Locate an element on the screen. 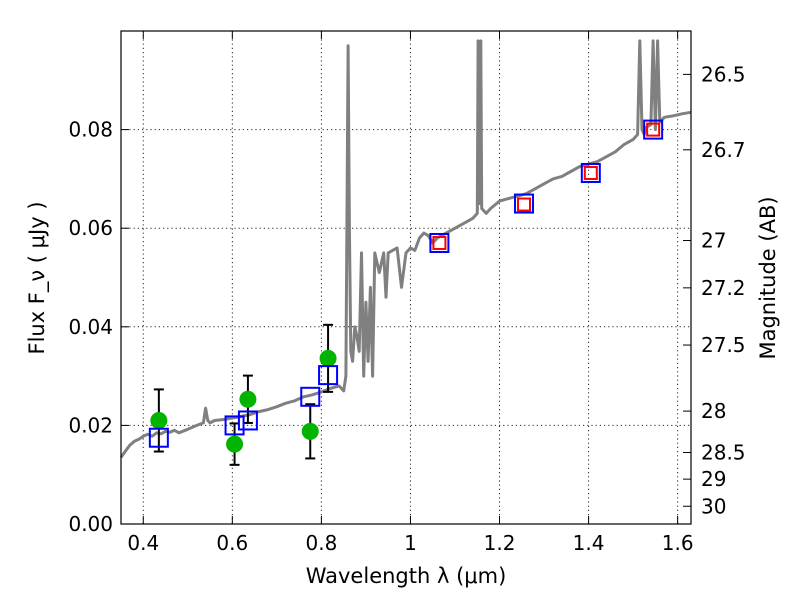 This screenshot has height=600, width=800. right-tick-label: 30 is located at coordinates (713, 506).